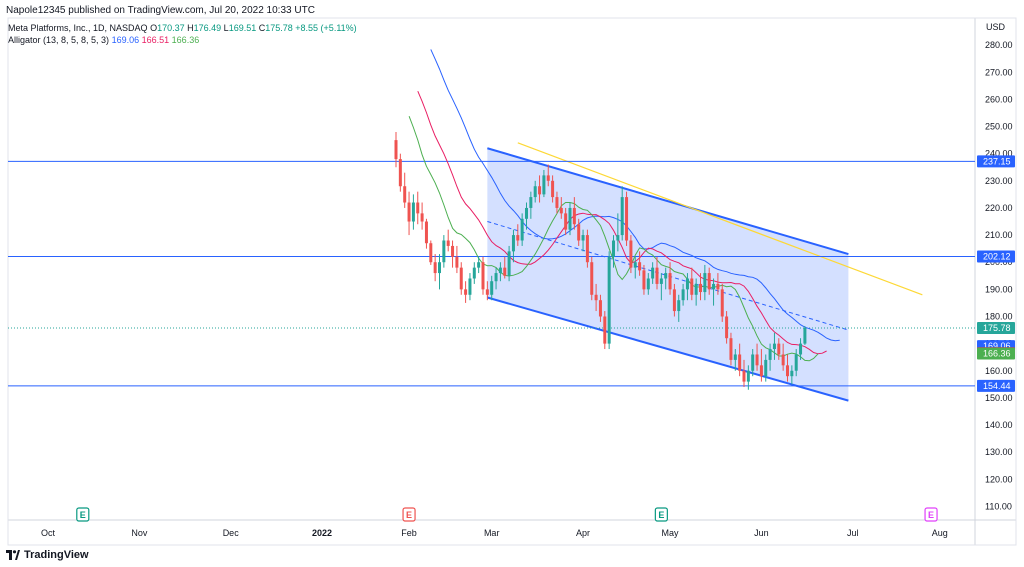 This screenshot has height=567, width=1024. What do you see at coordinates (671, 533) in the screenshot?
I see `time-tick-label: May` at bounding box center [671, 533].